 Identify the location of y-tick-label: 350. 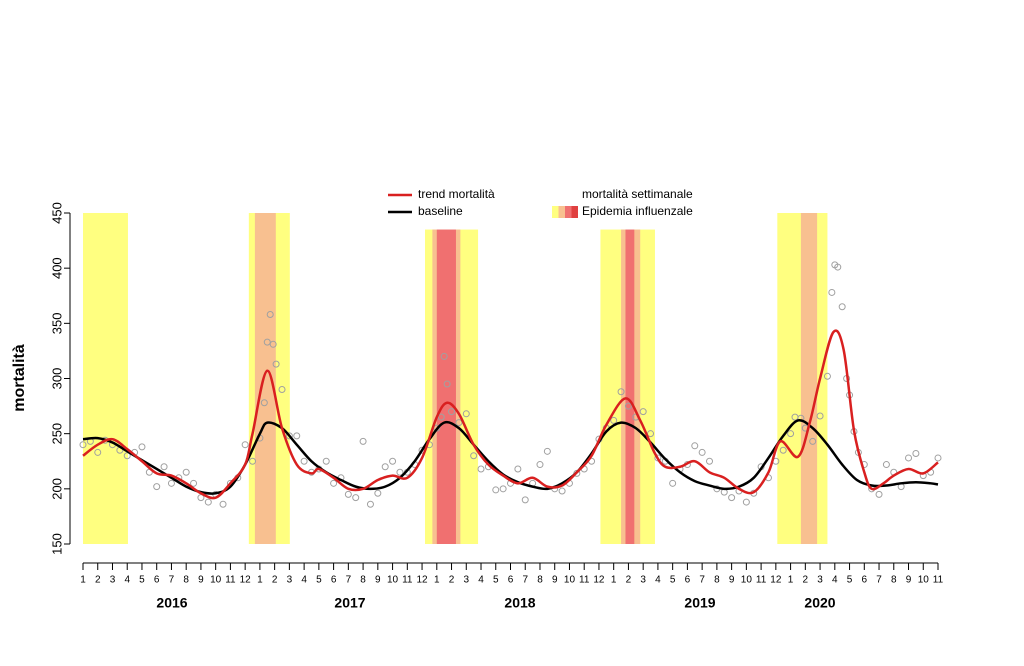
(56, 323).